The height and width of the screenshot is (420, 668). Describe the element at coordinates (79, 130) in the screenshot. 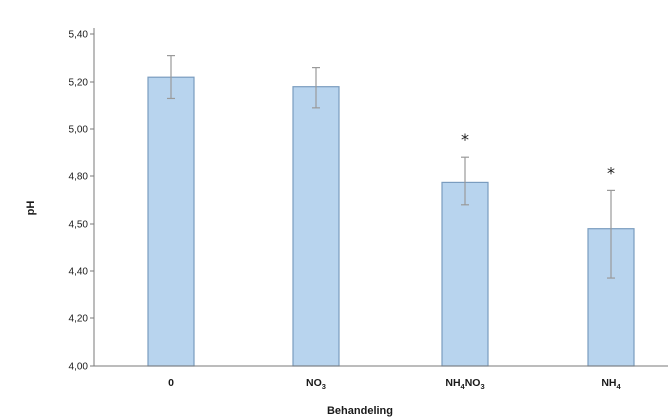

I see `y-tick-label: 5,00` at that location.